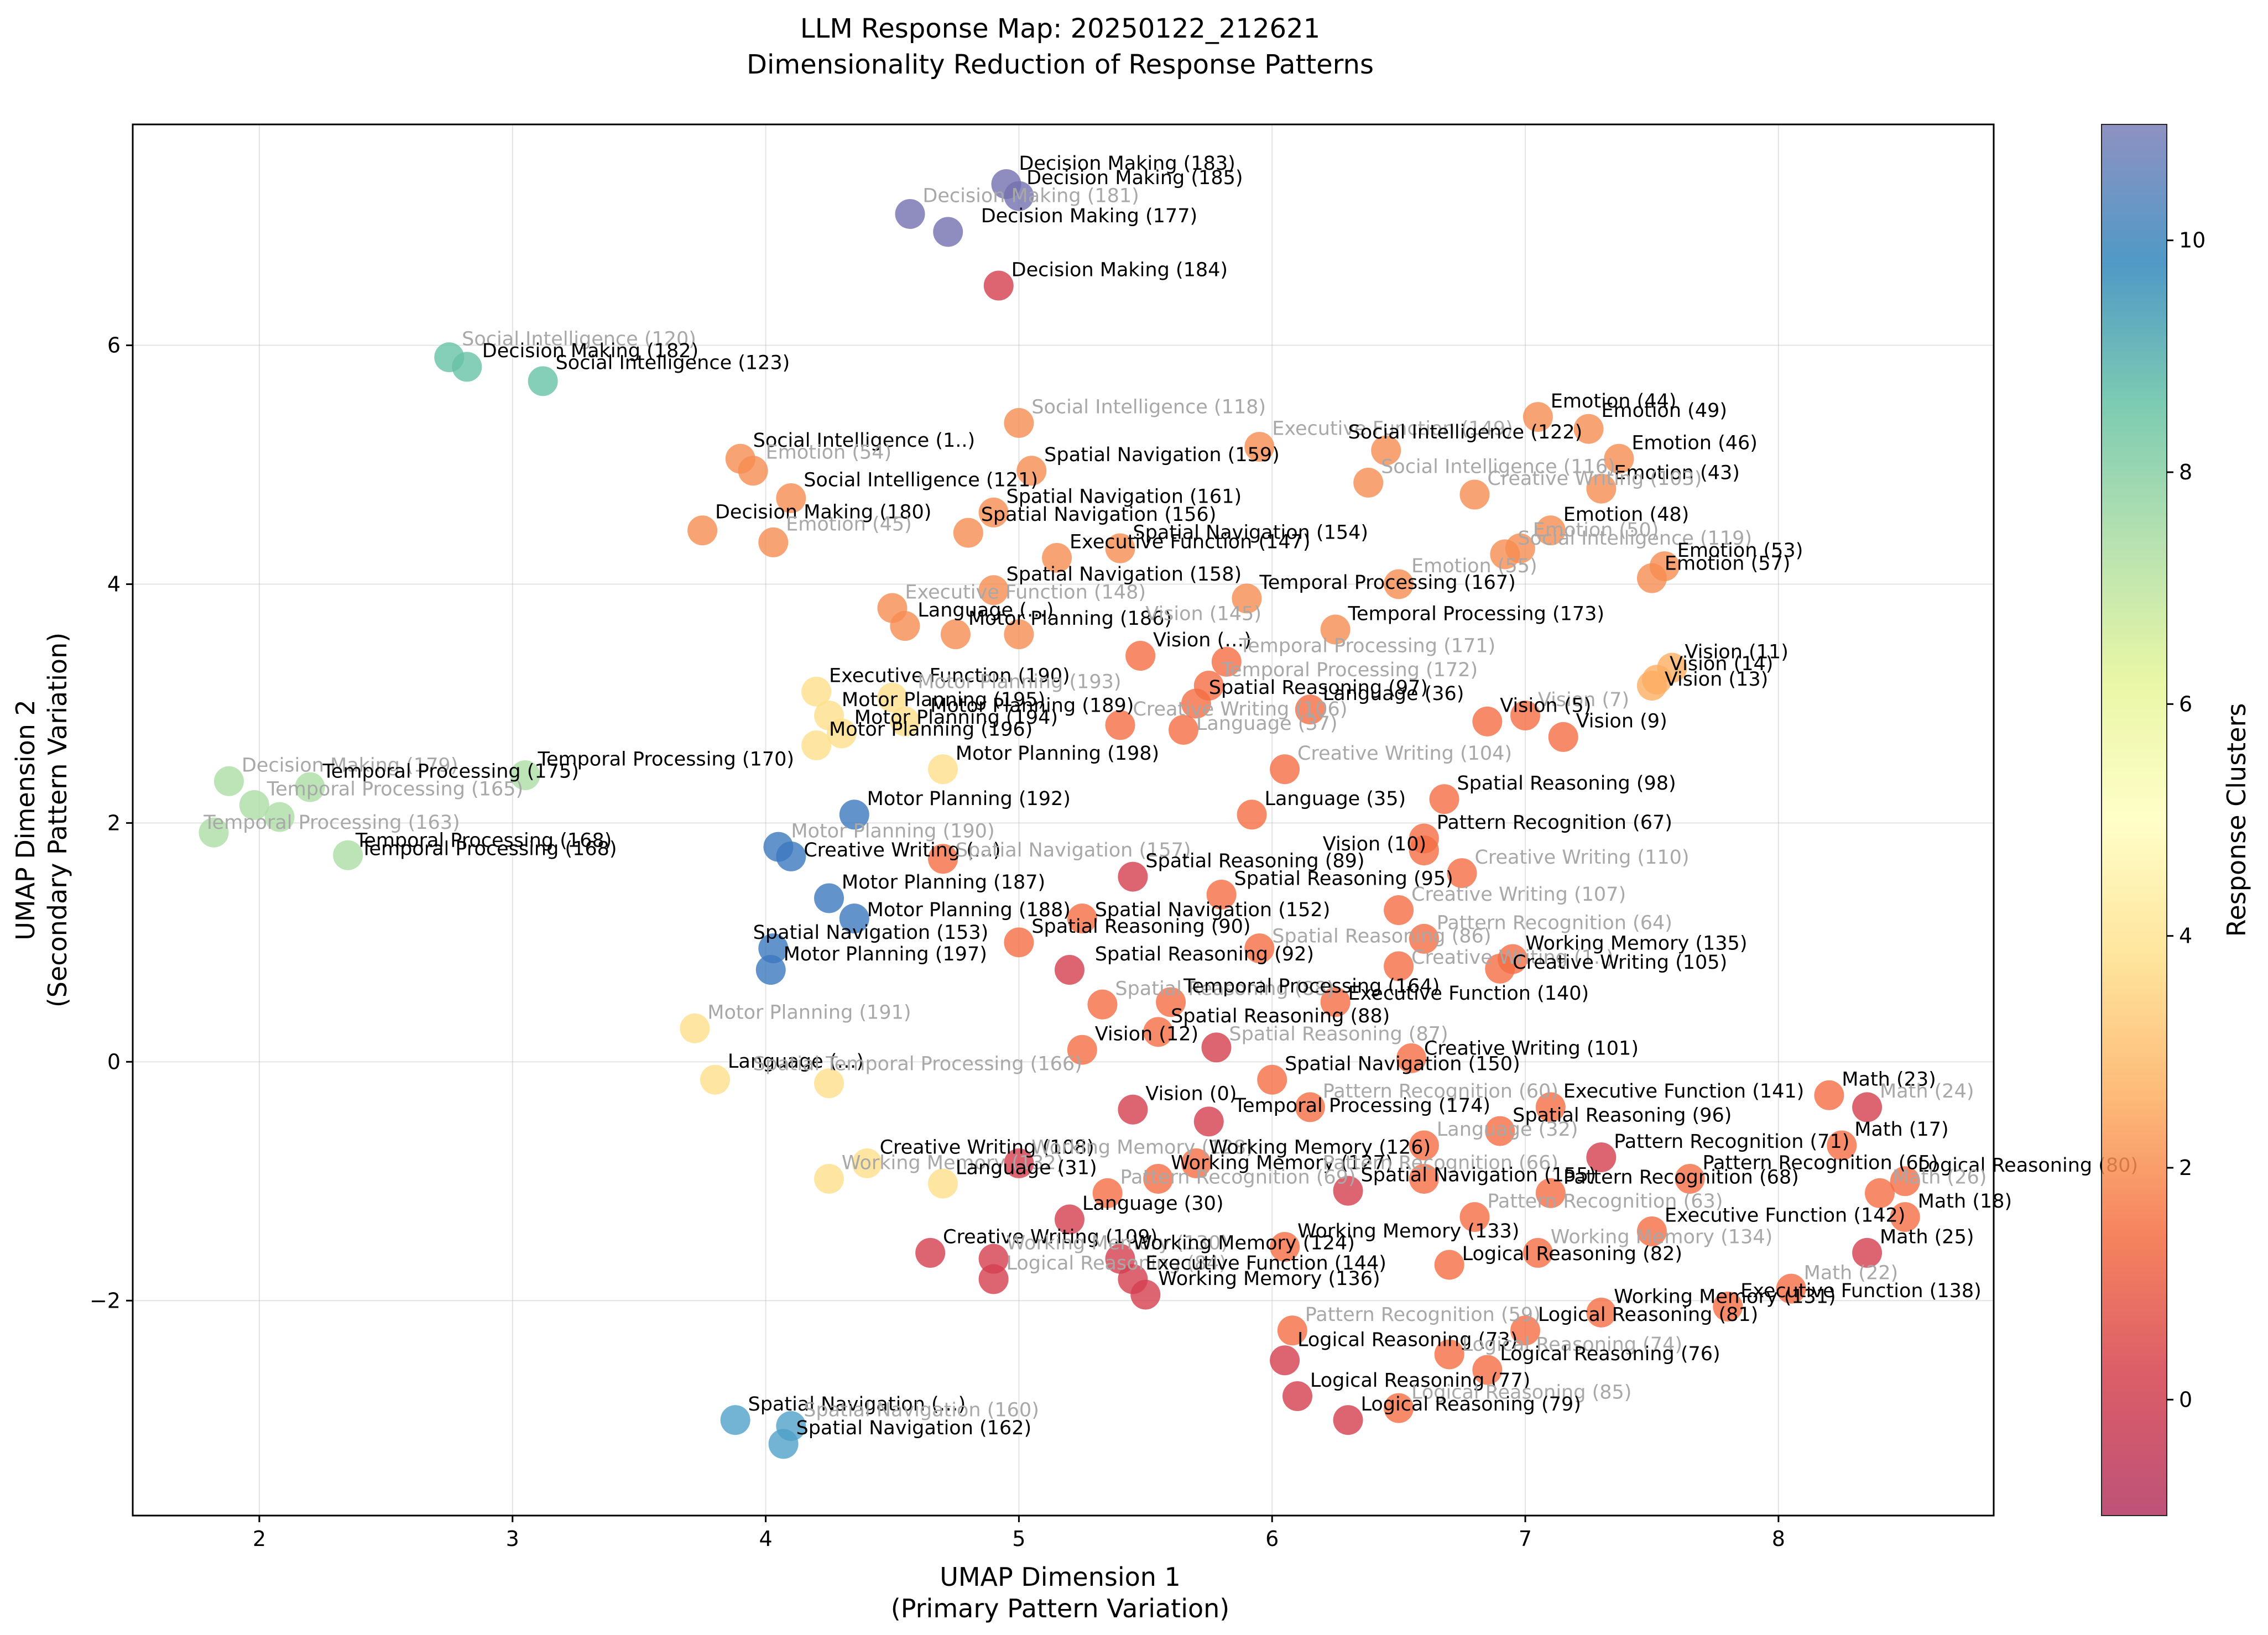 This screenshot has height=1635, width=2268. I want to click on x-tick-label: 3, so click(512, 1539).